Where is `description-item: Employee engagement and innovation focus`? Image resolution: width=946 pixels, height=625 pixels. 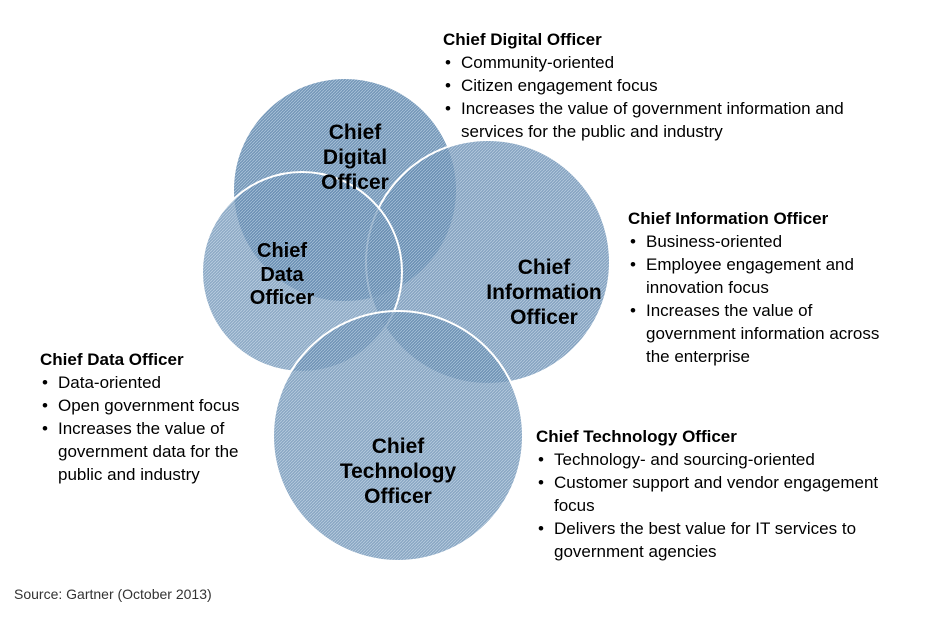 description-item: Employee engagement and innovation focus is located at coordinates (758, 276).